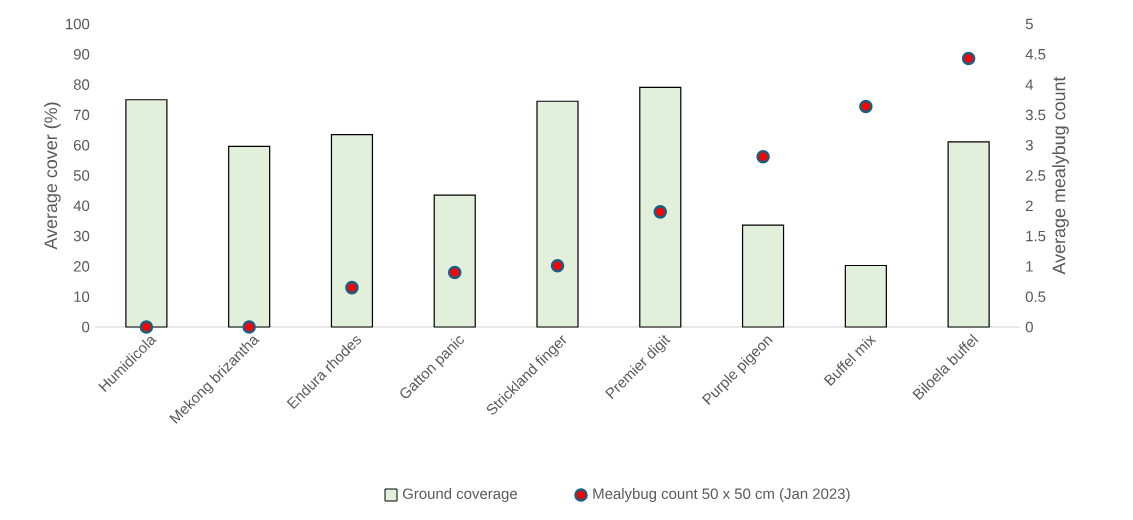 The width and height of the screenshot is (1133, 520). I want to click on y-tick-label: 60, so click(81, 145).